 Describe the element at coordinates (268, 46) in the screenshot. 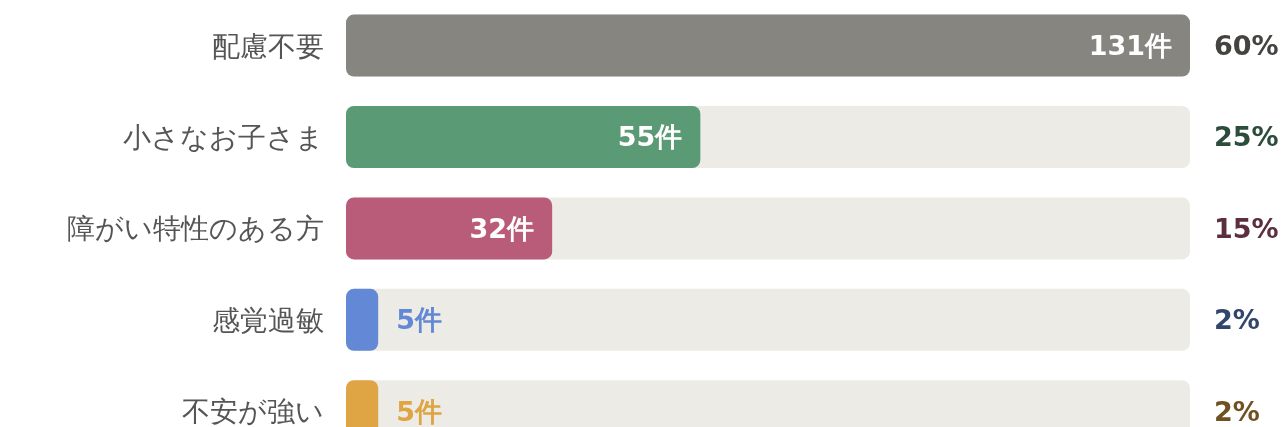

I see `y-tick-label: 配慮不要` at that location.